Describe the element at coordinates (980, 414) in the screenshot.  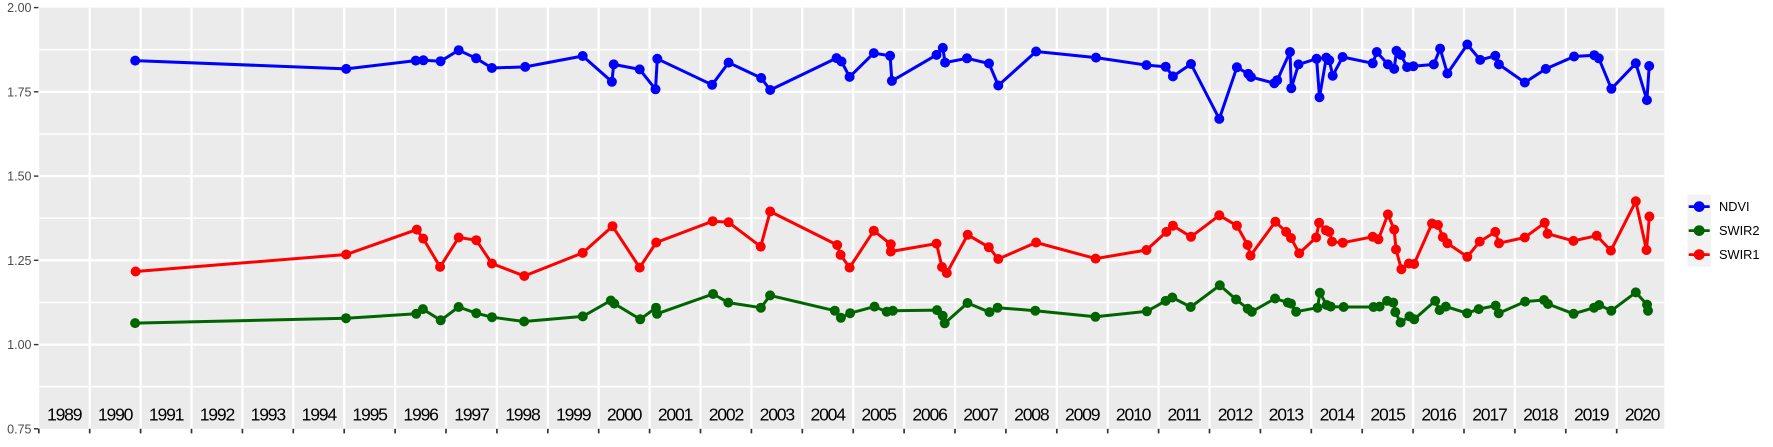
I see `svg-text: 2007` at that location.